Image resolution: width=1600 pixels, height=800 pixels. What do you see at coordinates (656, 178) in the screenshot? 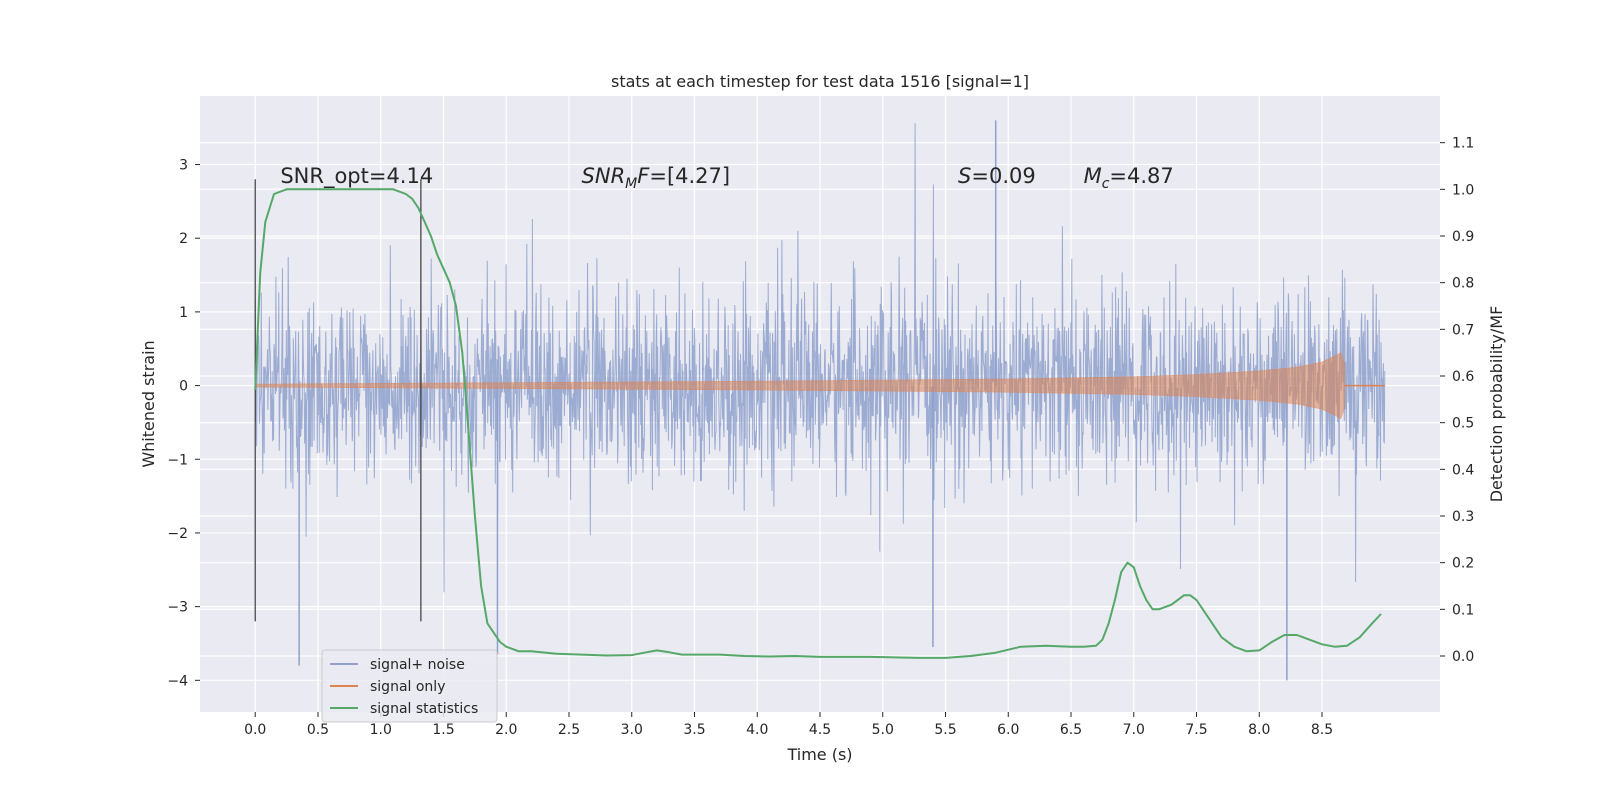
I see `annotation-snr-mf: SNRMF=[4.27]` at bounding box center [656, 178].